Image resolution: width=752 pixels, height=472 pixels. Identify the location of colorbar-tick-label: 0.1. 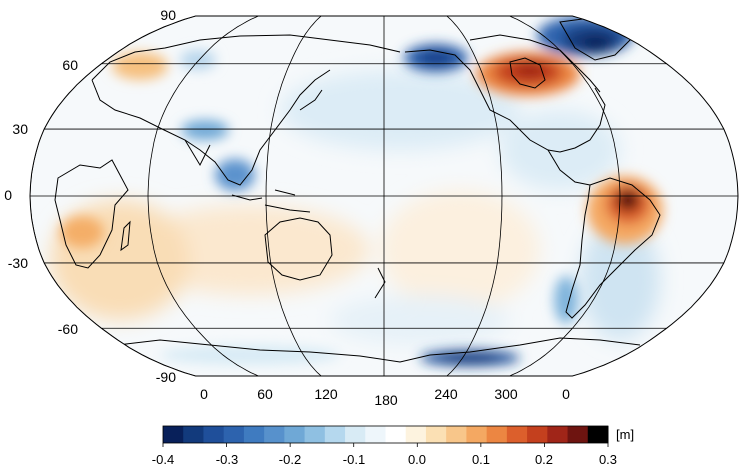
(481, 459).